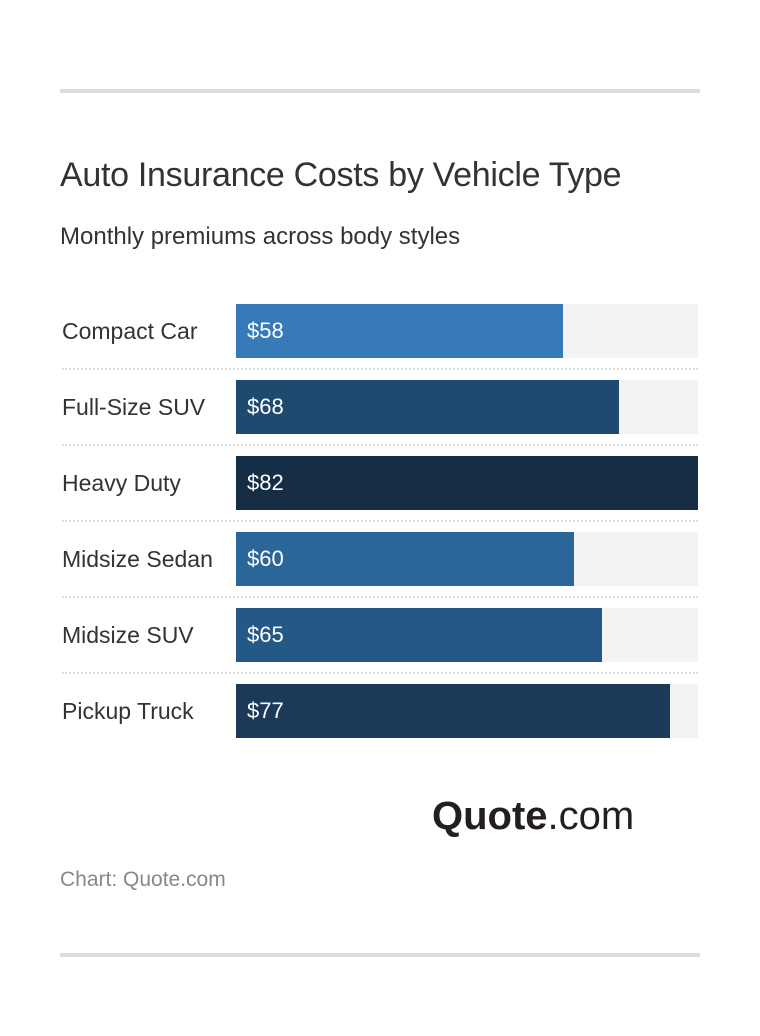  Describe the element at coordinates (380, 955) in the screenshot. I see `bottom-divider` at that location.